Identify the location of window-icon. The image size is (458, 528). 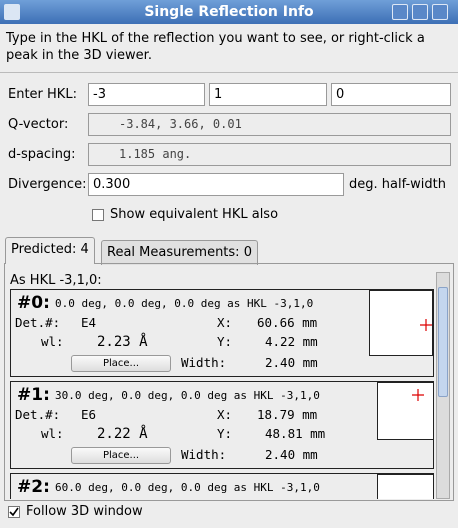
(12, 12).